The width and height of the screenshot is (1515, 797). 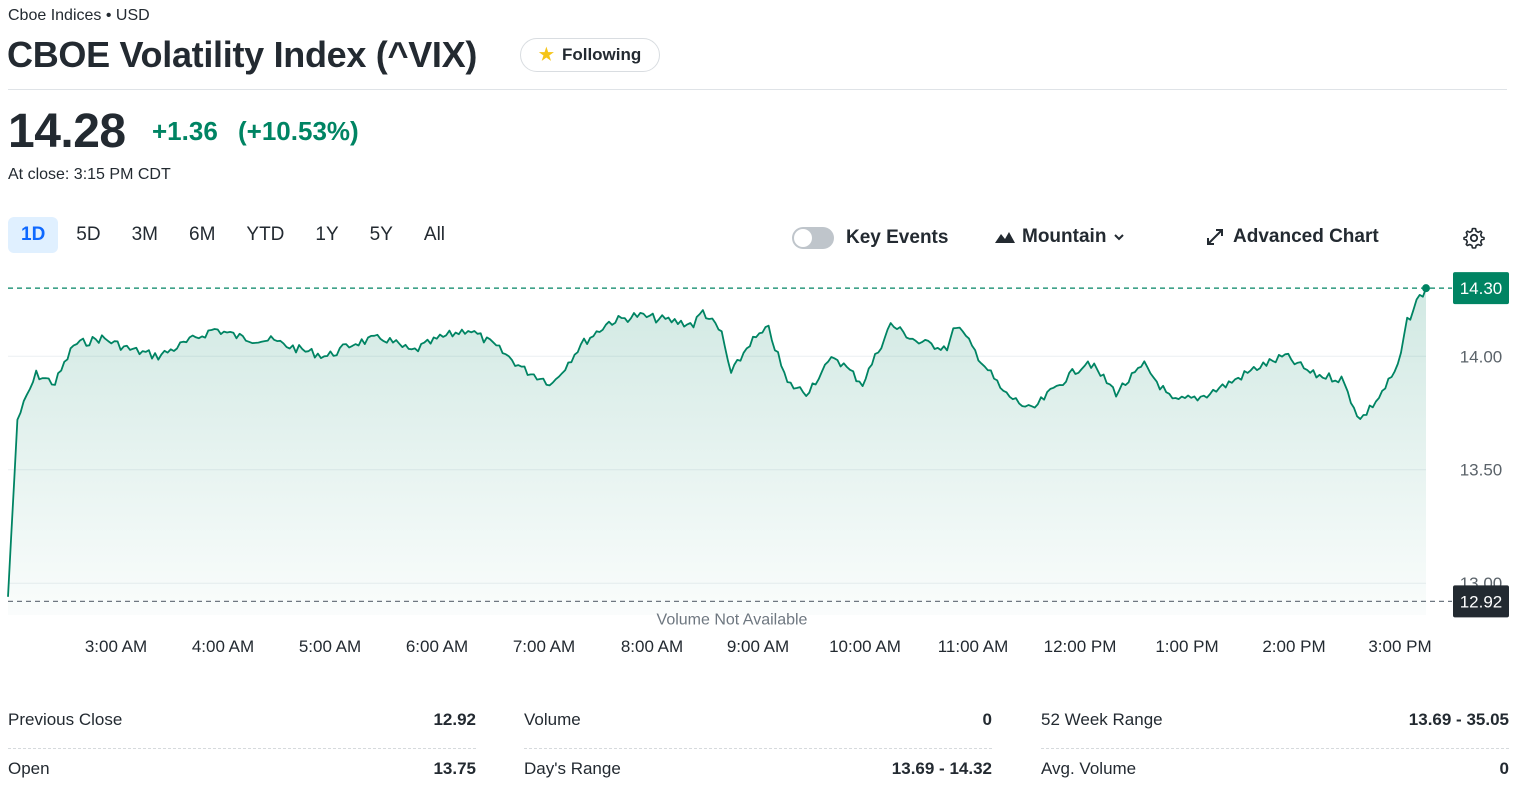 I want to click on stat-previous-close: Previous Close 12.92, so click(x=242, y=724).